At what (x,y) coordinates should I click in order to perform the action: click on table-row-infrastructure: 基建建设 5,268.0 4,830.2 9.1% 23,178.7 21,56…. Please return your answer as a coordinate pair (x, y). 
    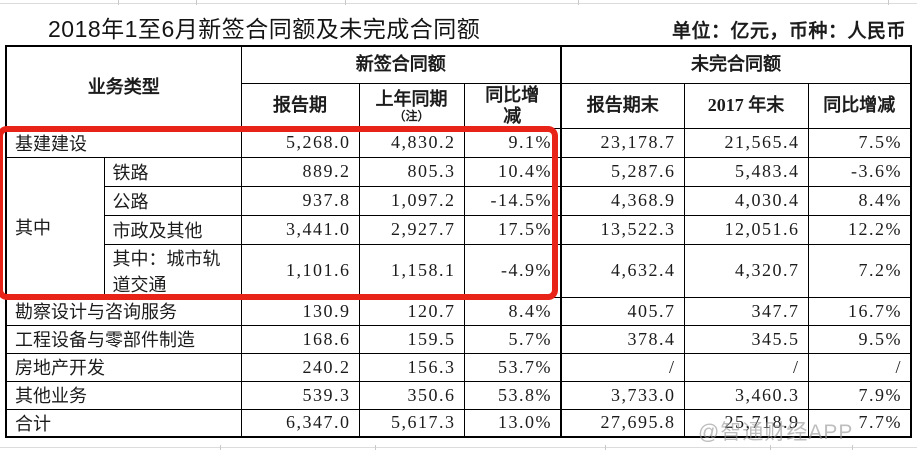
    Looking at the image, I should click on (458, 142).